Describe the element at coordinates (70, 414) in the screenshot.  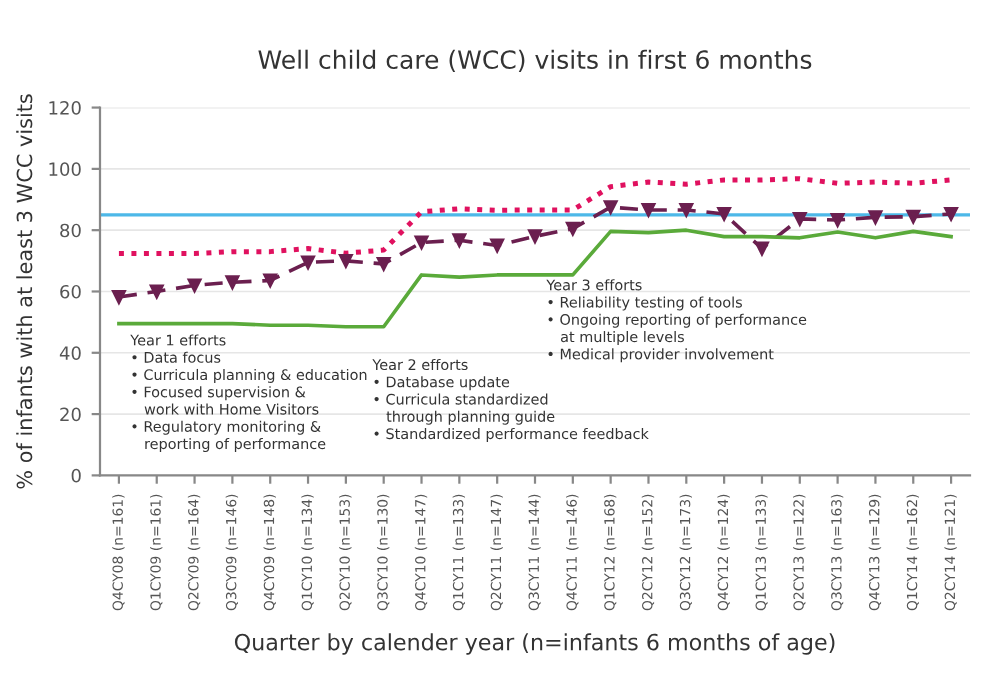
I see `y-tick-label: 20` at that location.